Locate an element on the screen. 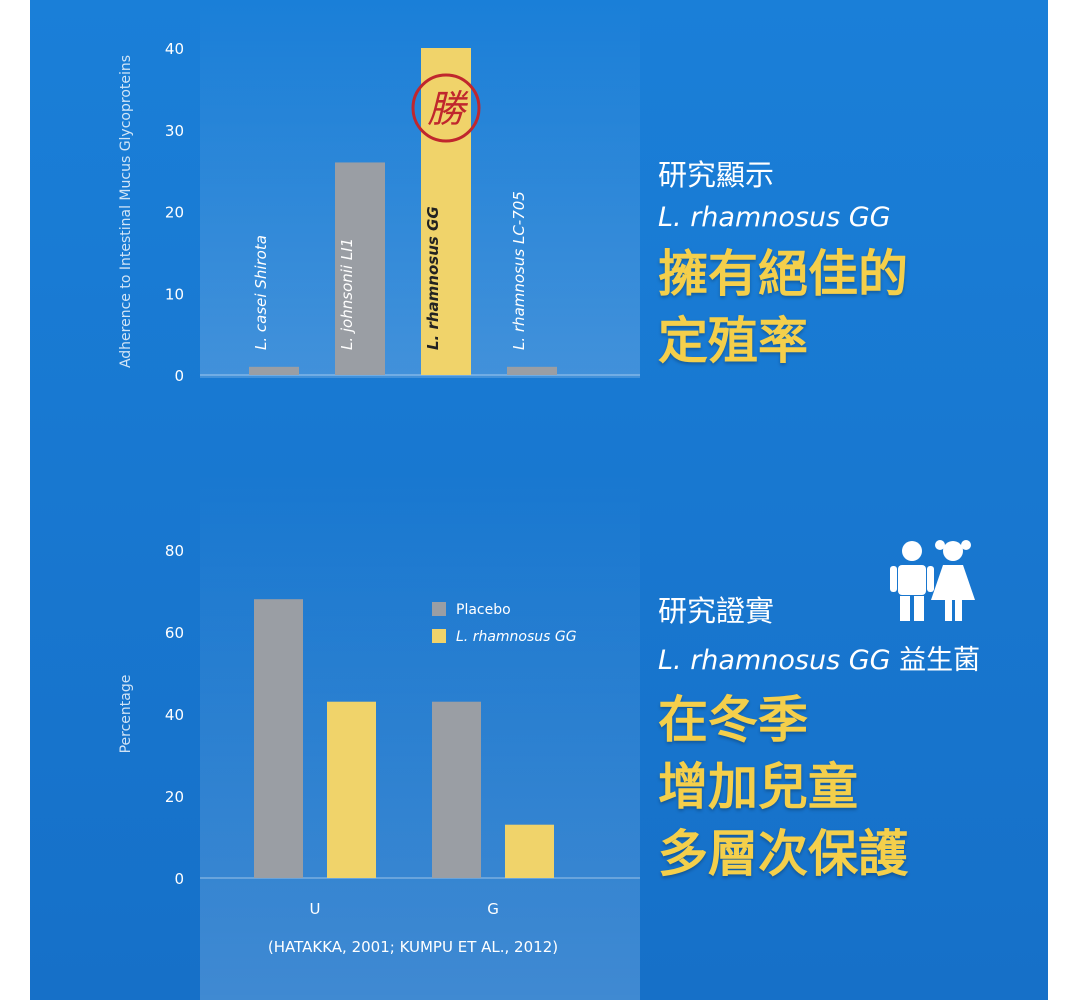  annotation: 勝 is located at coordinates (448, 109).